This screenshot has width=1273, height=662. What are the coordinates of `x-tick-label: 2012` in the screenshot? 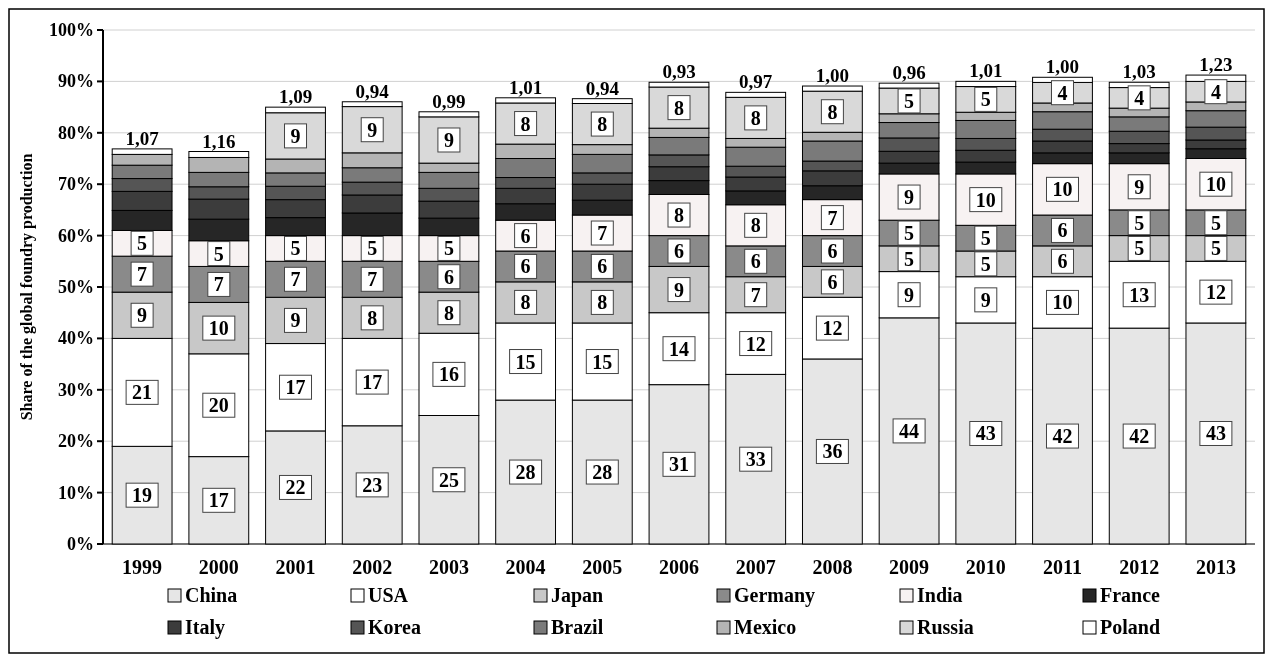 It's located at (1139, 567).